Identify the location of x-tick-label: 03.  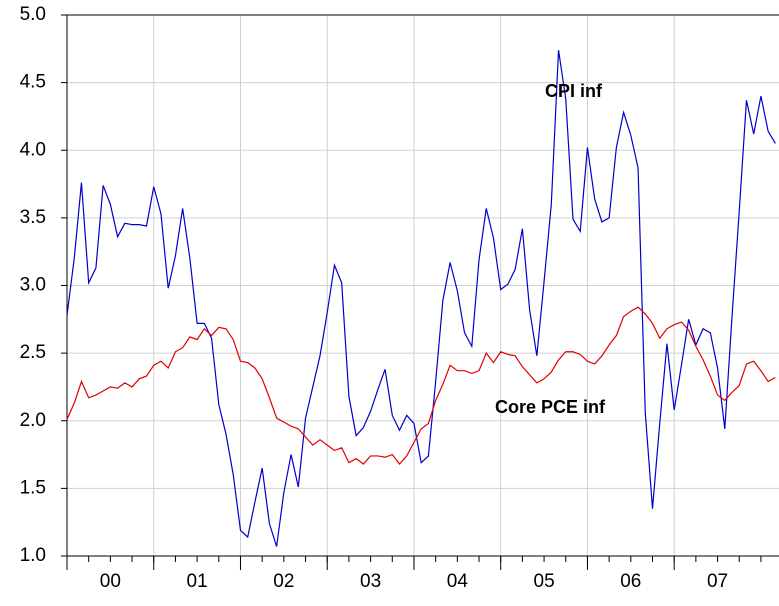
(370, 581).